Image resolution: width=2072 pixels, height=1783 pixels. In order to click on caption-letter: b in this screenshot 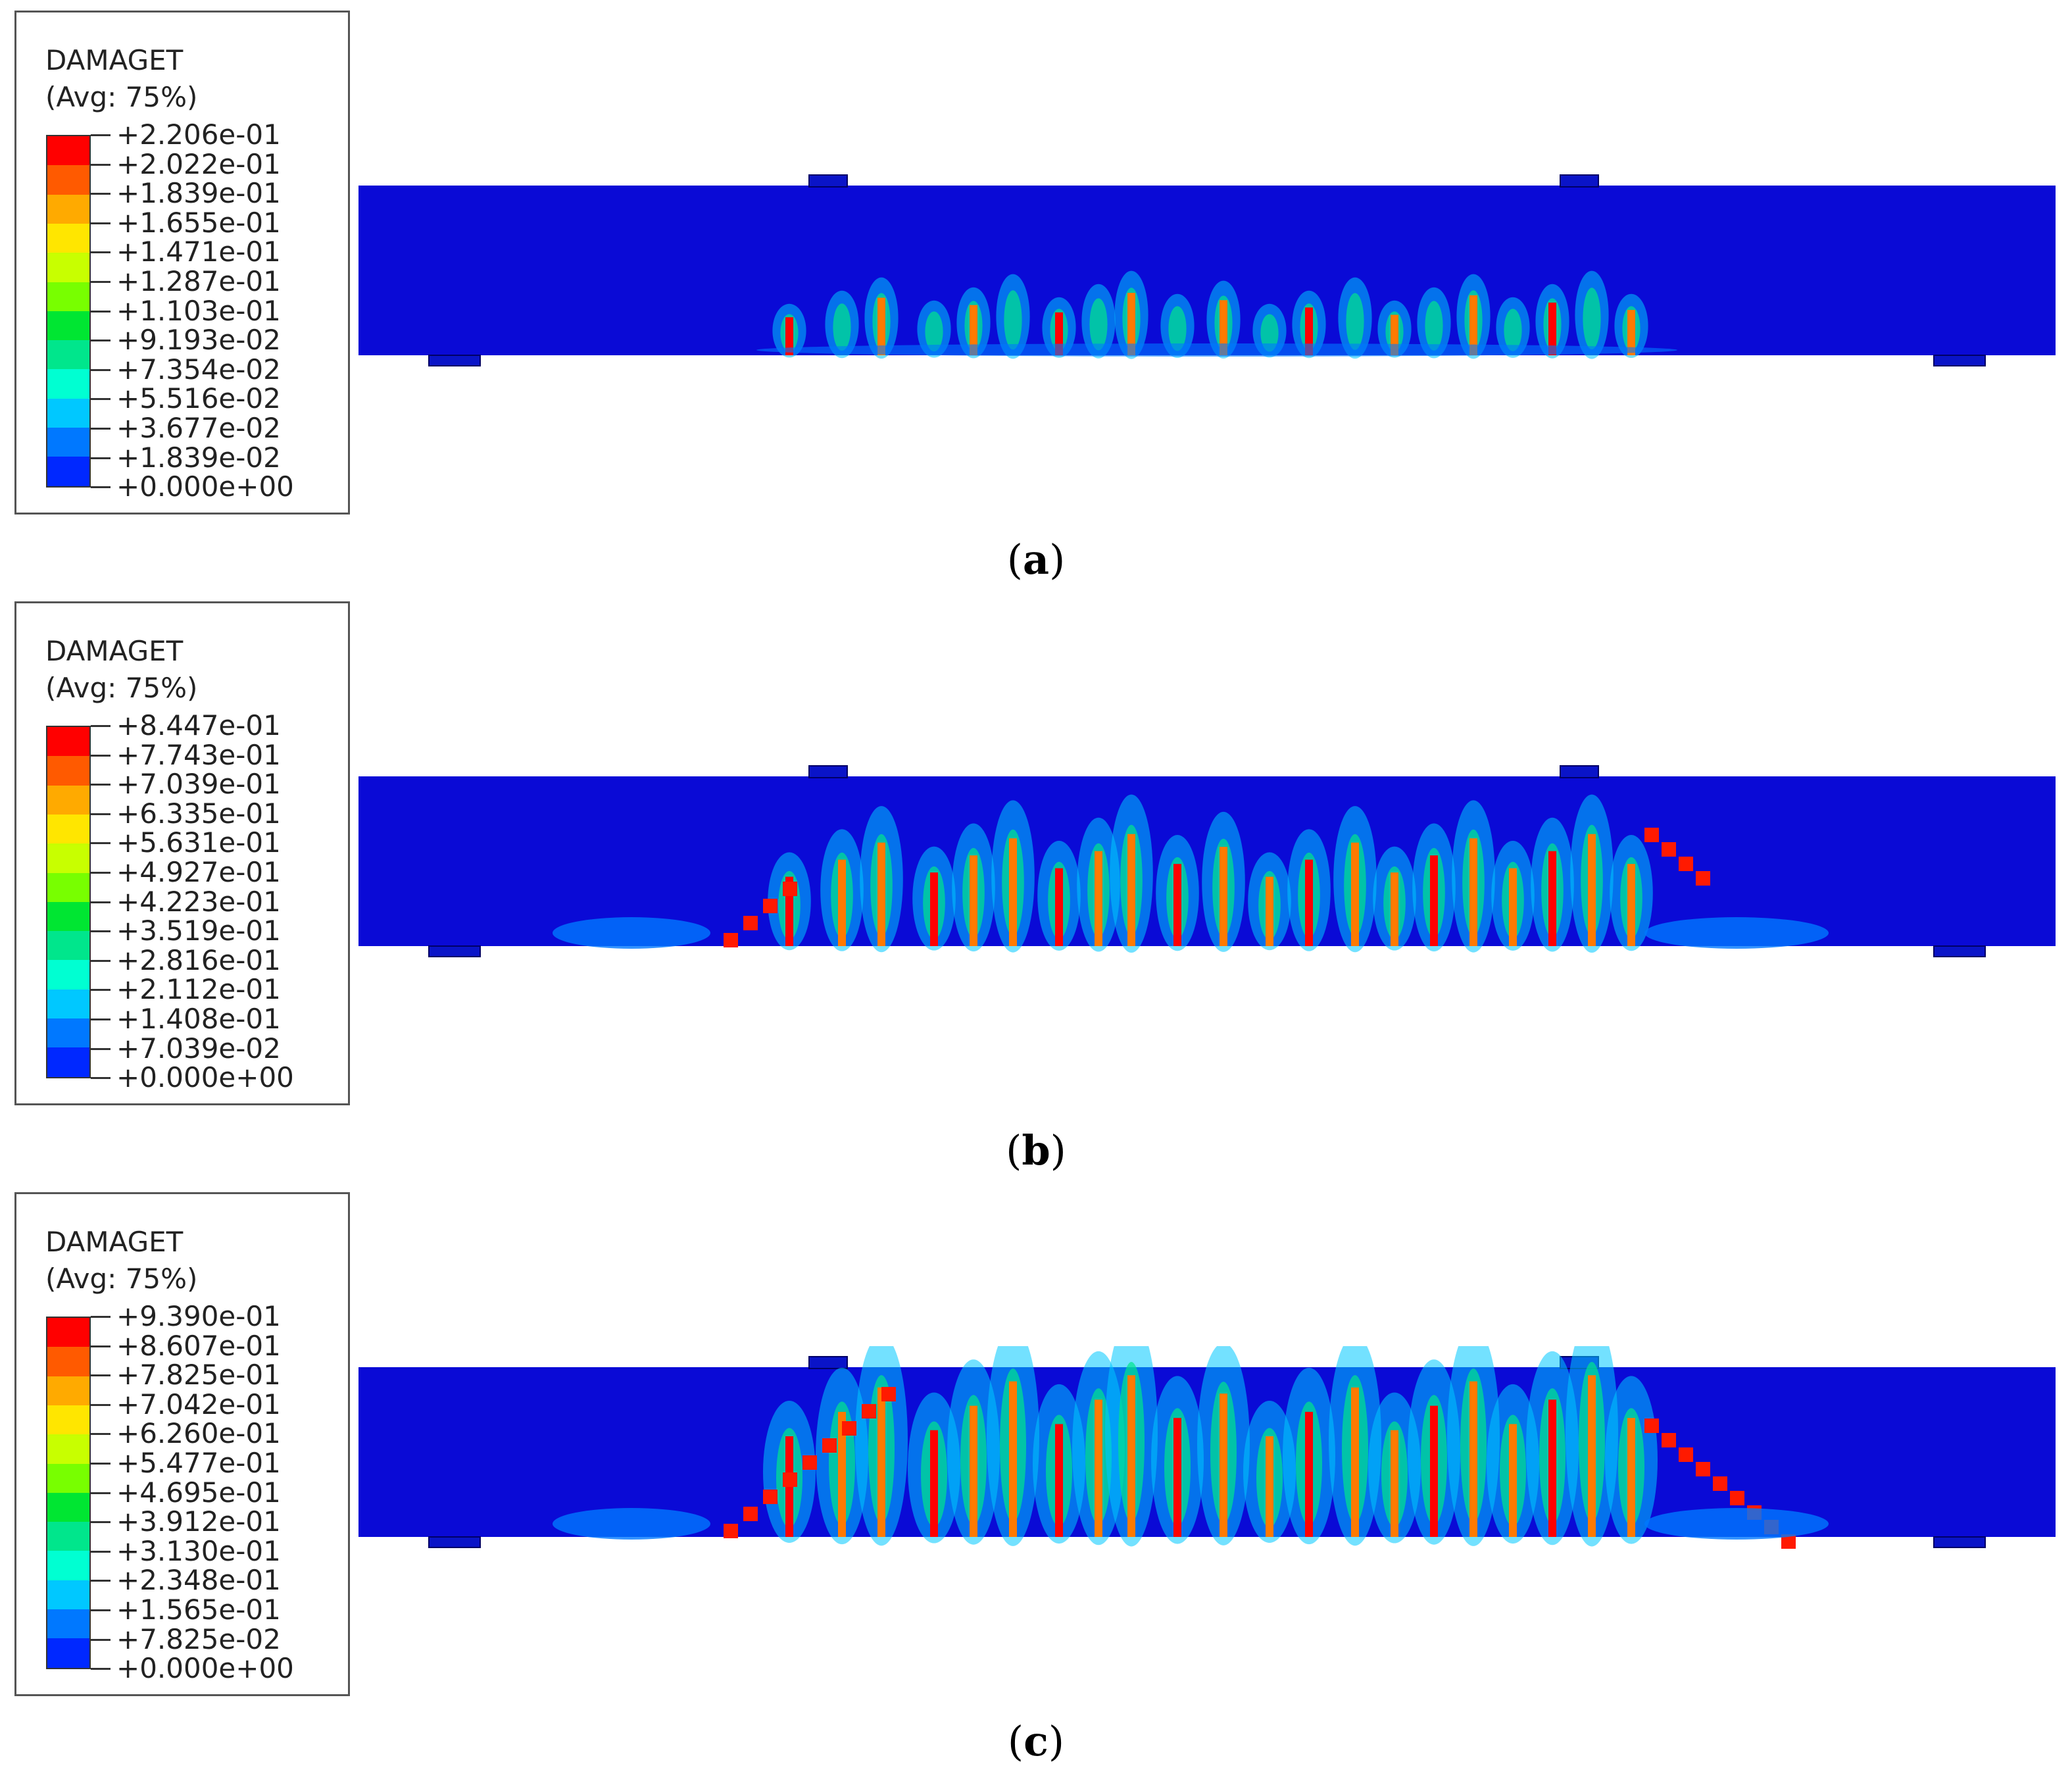, I will do `click(1036, 1150)`.